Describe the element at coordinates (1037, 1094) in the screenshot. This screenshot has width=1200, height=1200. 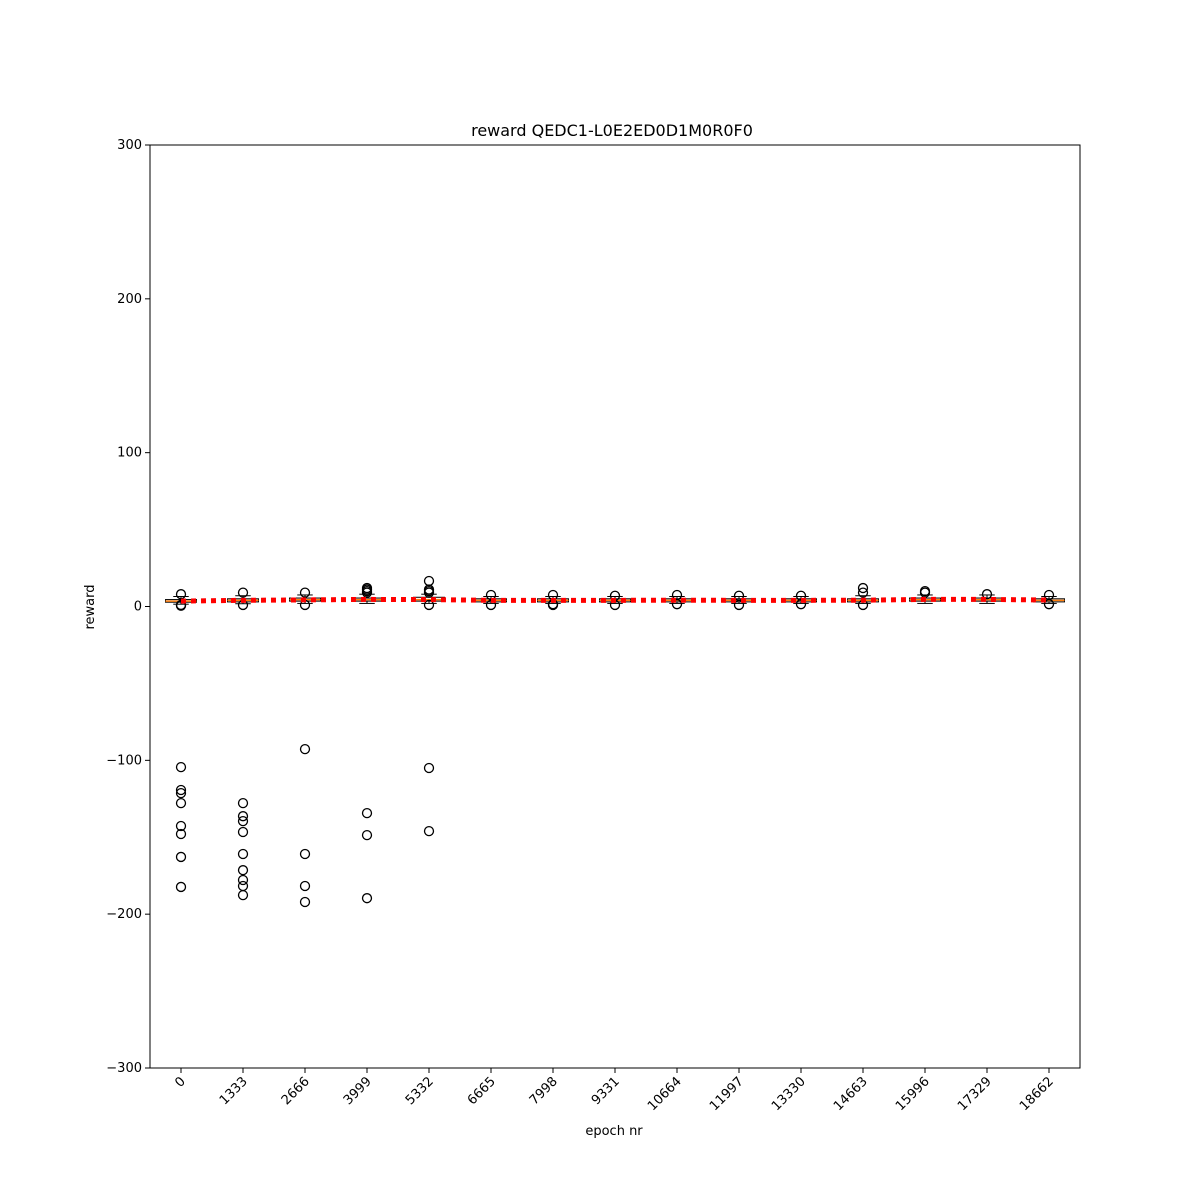
I see `x-tick-label: 18662` at that location.